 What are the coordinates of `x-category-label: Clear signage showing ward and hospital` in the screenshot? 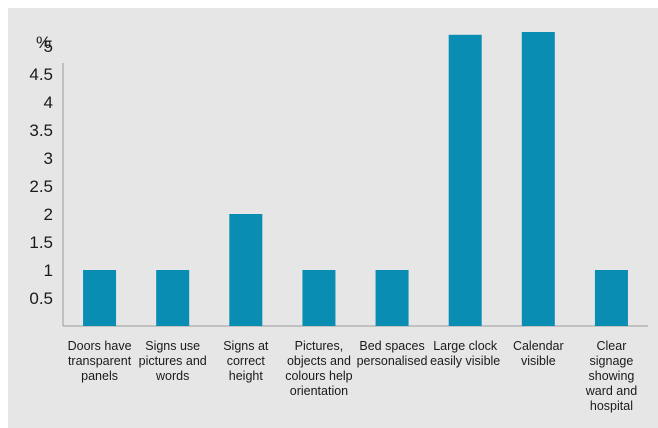 It's located at (611, 376).